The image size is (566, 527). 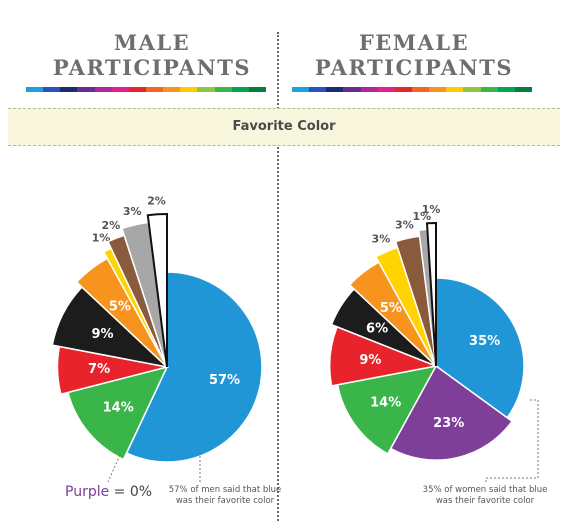 I want to click on male-rainbow-bar, so click(x=146, y=89).